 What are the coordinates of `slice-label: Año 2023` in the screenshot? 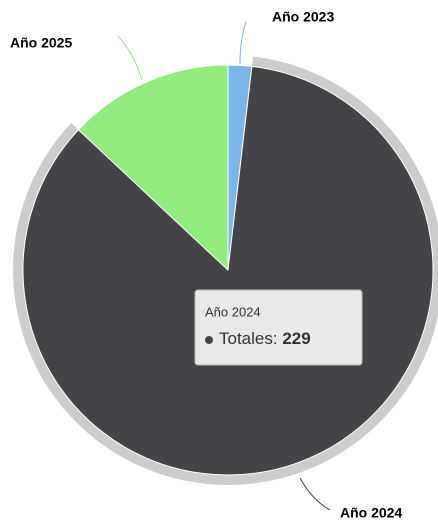 It's located at (303, 17).